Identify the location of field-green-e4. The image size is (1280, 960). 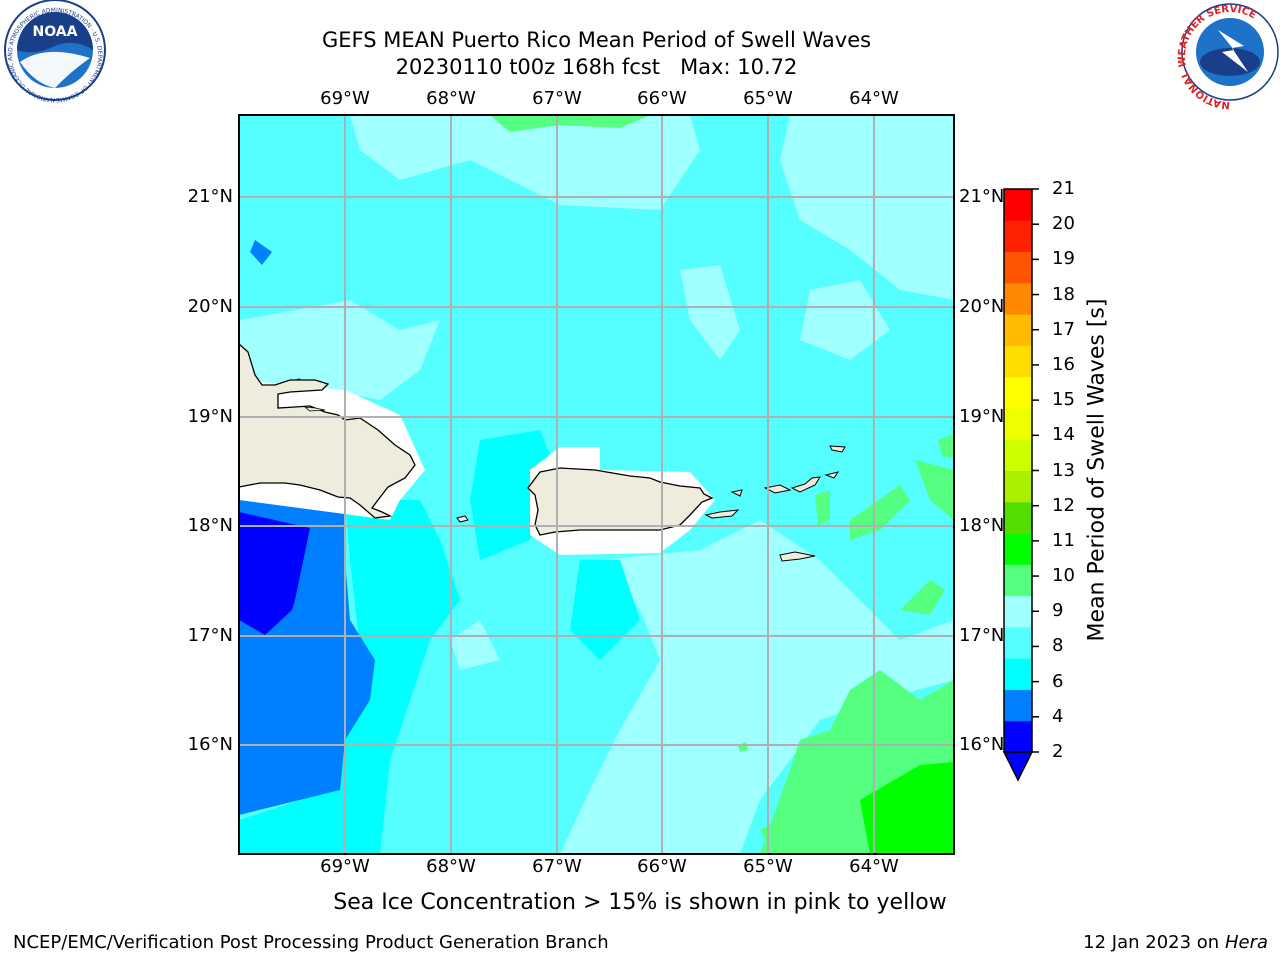
(822, 507).